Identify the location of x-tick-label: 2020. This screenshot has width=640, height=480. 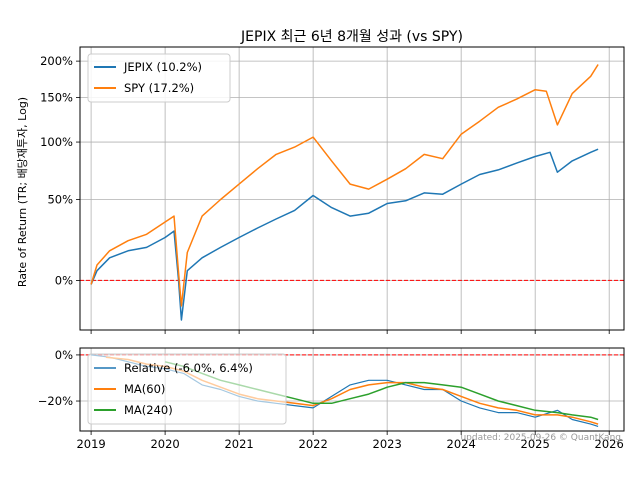
(164, 444).